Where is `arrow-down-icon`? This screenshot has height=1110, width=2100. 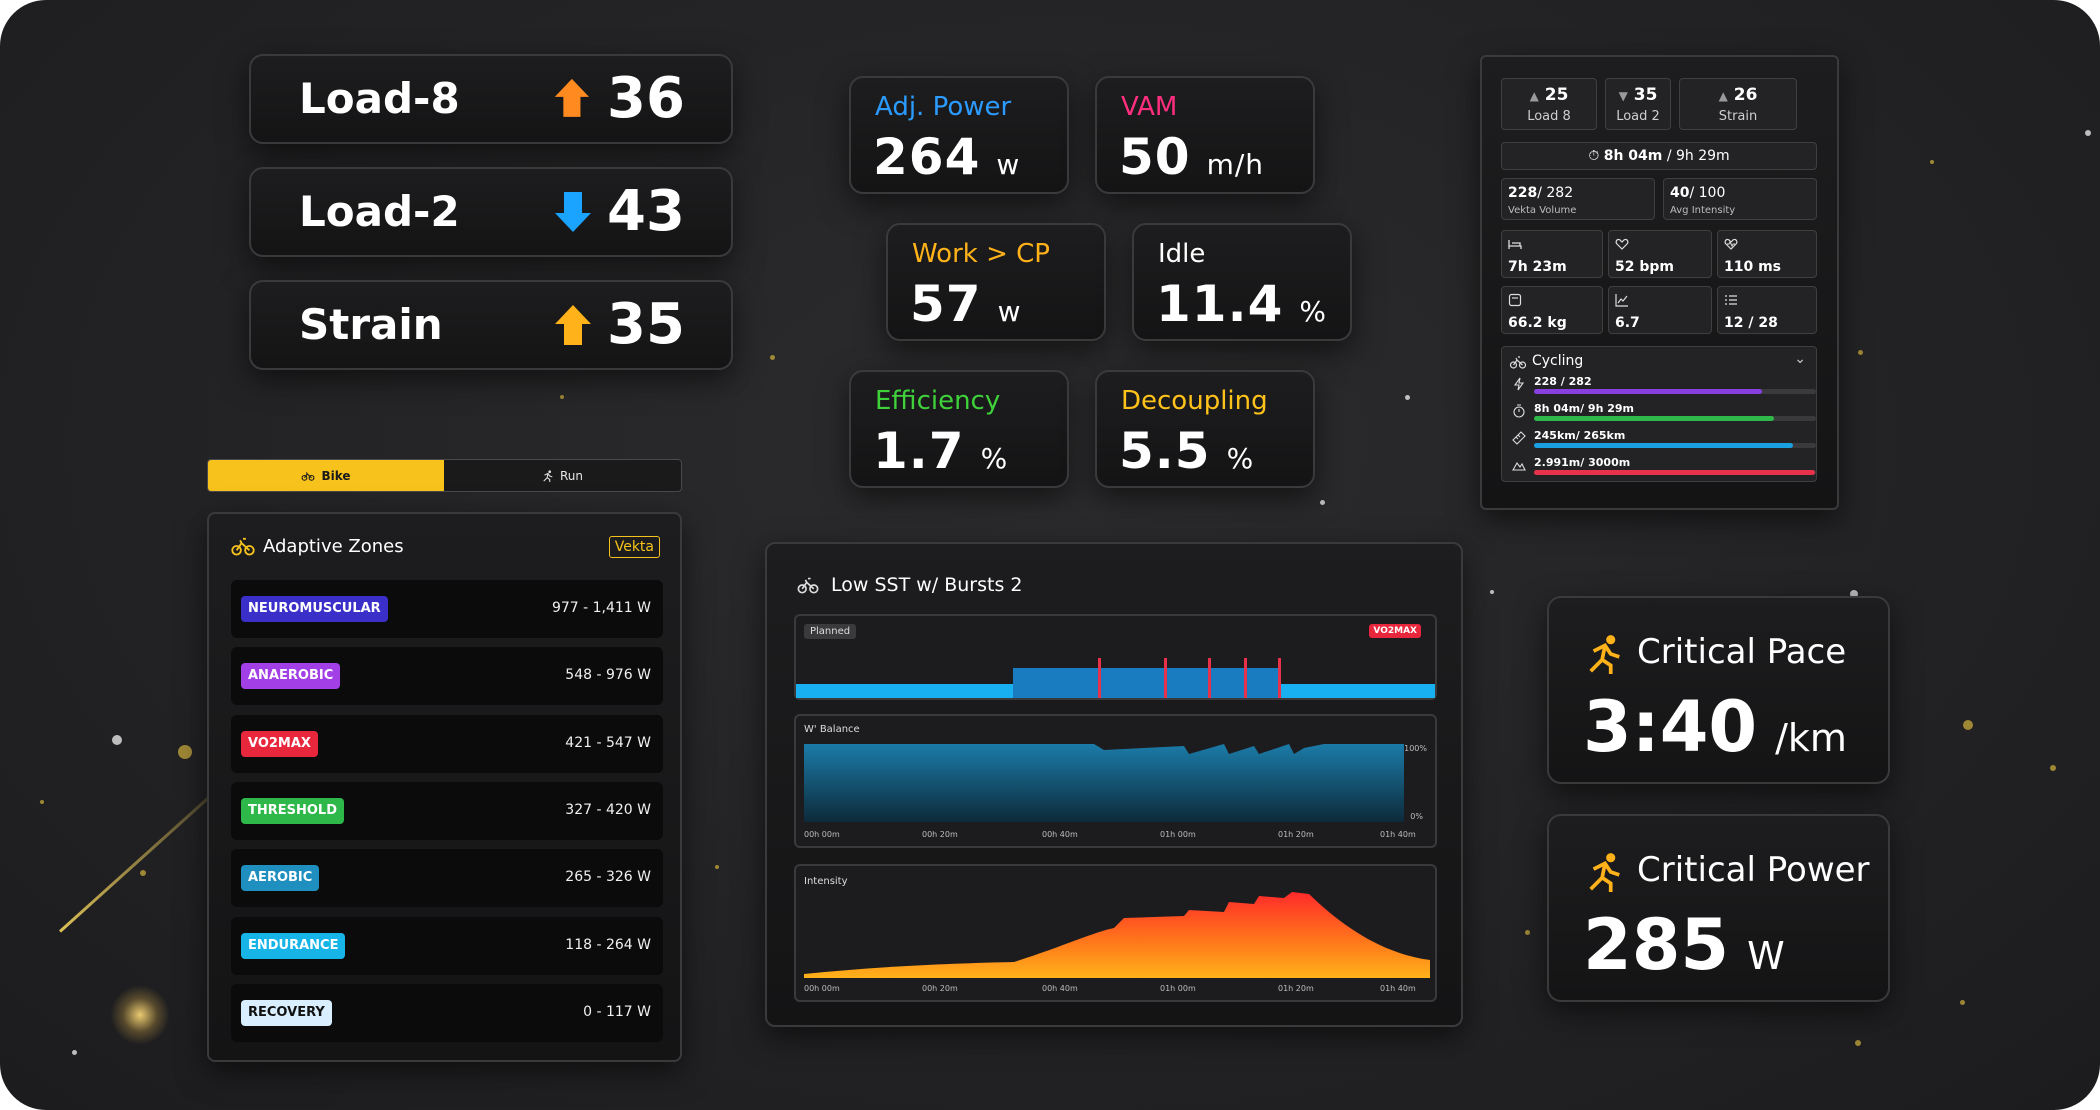
arrow-down-icon is located at coordinates (573, 212).